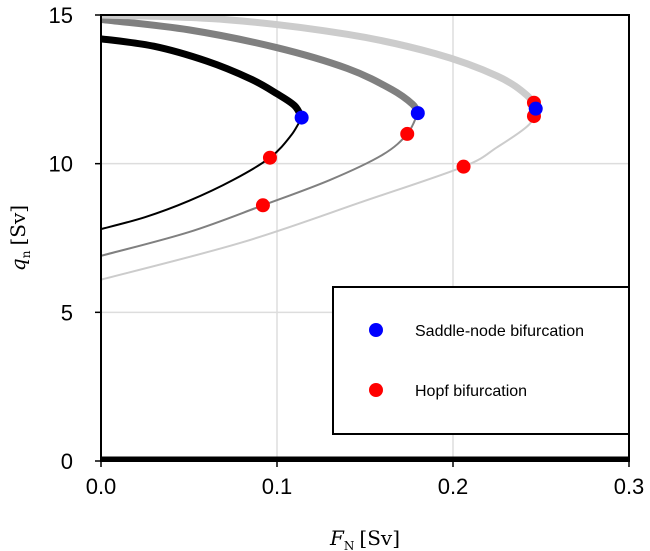 This screenshot has width=650, height=551. Describe the element at coordinates (67, 312) in the screenshot. I see `y-tick-label-1: 5` at that location.